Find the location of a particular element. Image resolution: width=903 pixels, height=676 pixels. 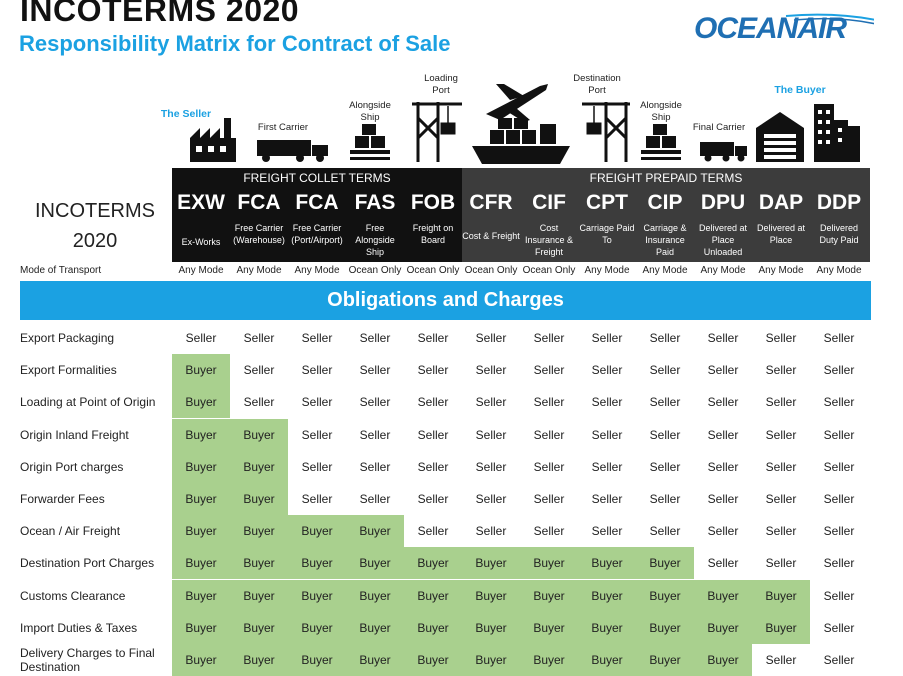

term-code-fca: FCA is located at coordinates (317, 202).